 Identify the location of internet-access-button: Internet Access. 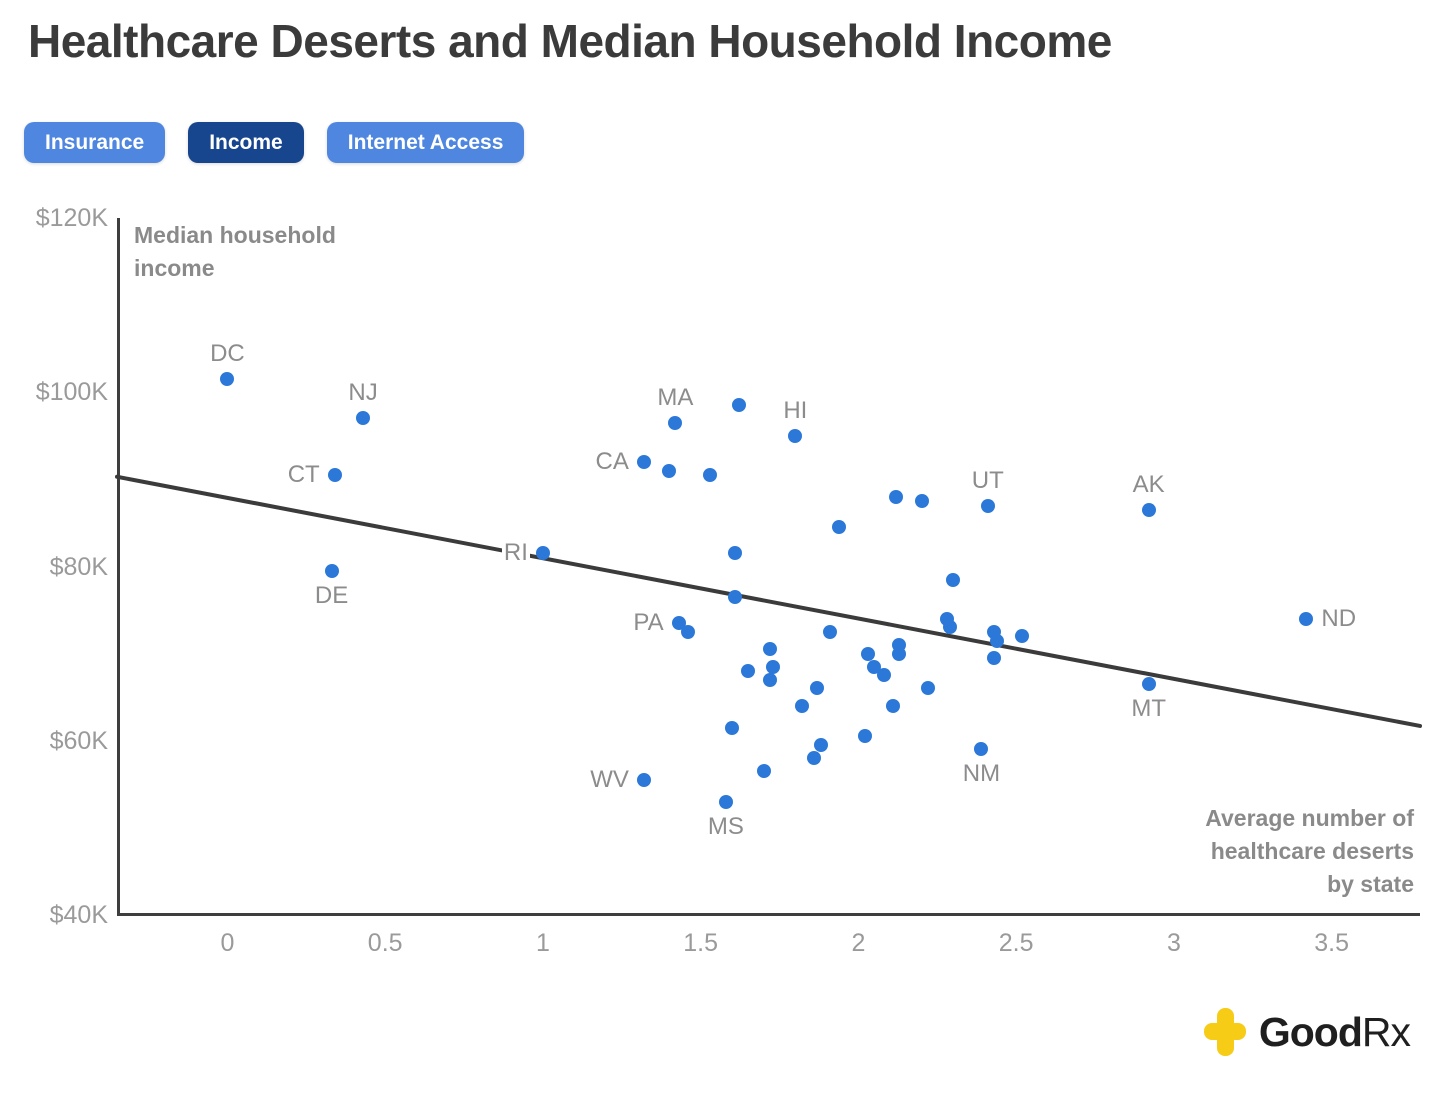
(425, 142).